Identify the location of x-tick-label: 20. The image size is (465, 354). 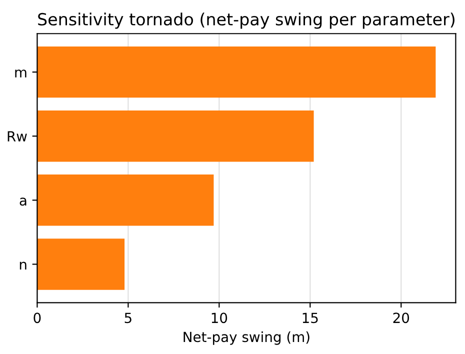
(401, 318).